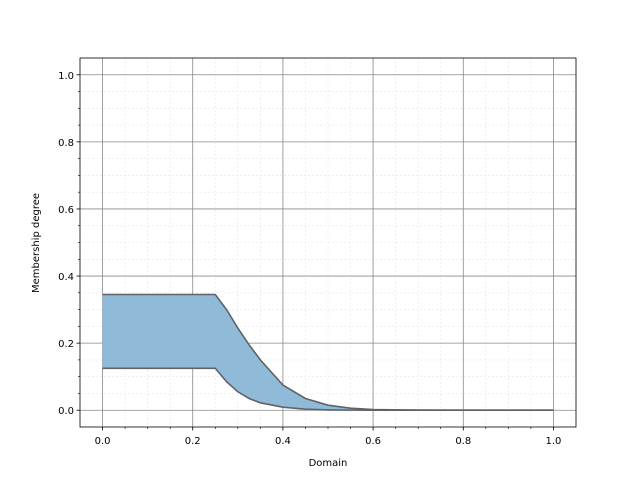 This screenshot has width=640, height=484. What do you see at coordinates (36, 243) in the screenshot?
I see `y-axis-label: Membership degree` at bounding box center [36, 243].